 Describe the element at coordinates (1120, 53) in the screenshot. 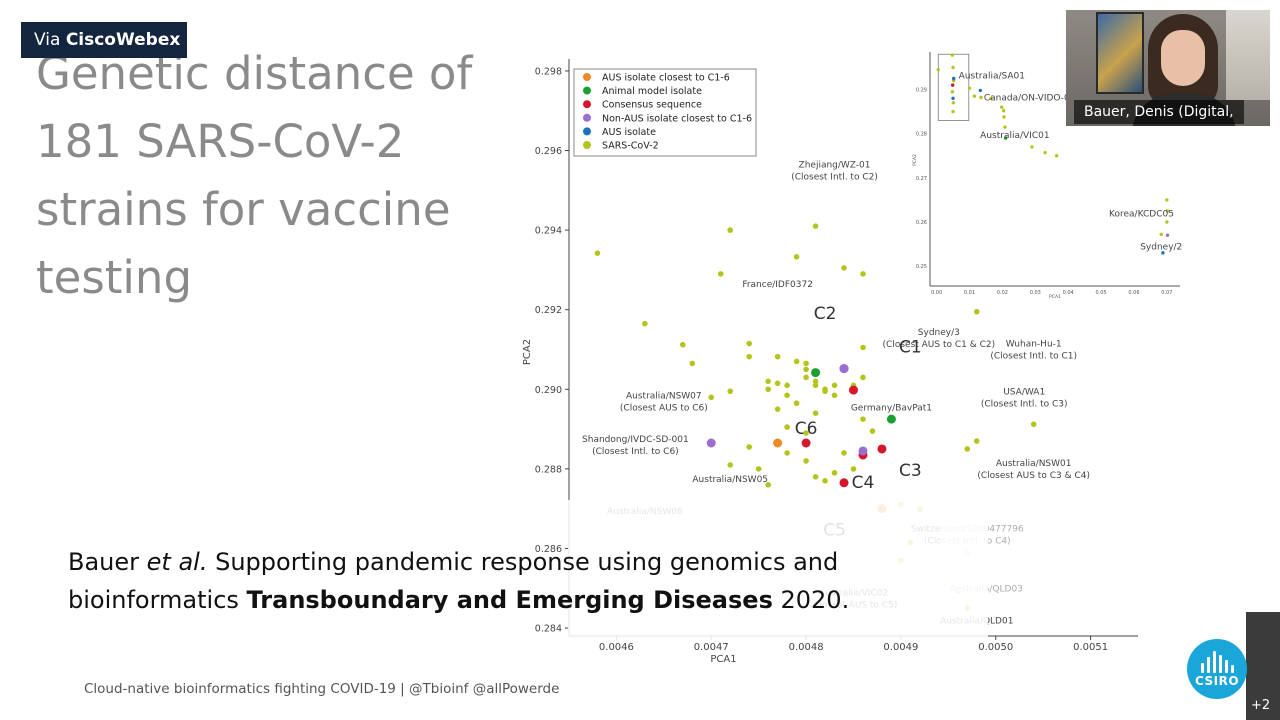

I see `video-painting` at that location.